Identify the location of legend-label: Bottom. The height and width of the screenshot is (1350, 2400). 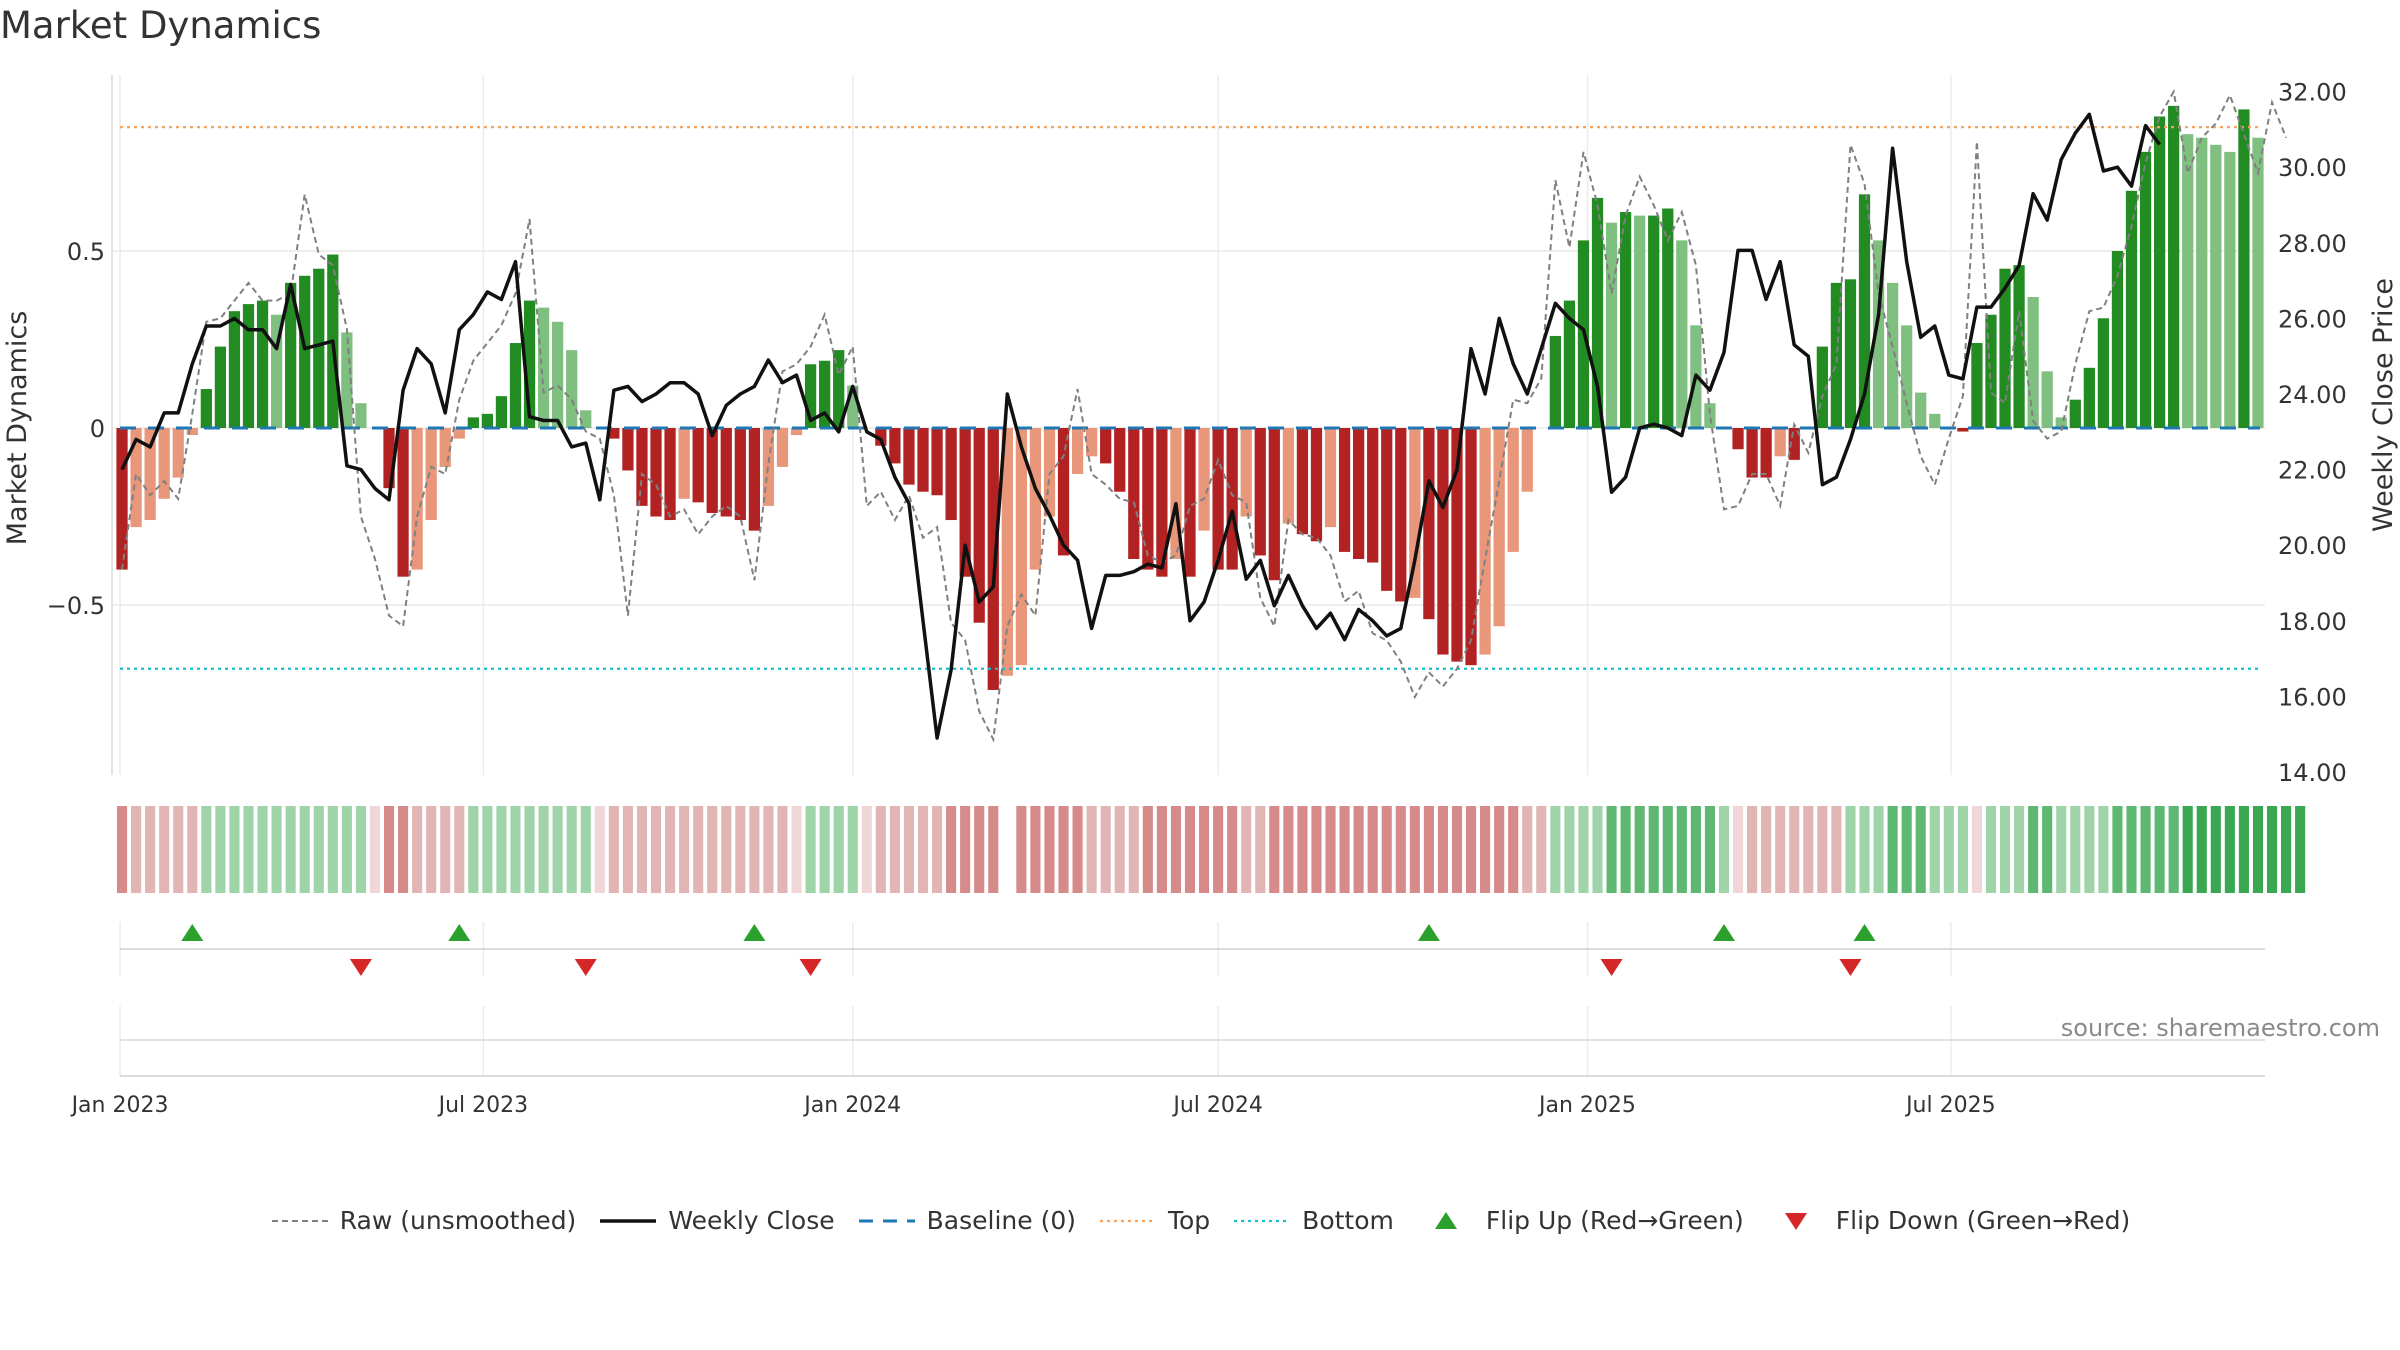
(1348, 1220).